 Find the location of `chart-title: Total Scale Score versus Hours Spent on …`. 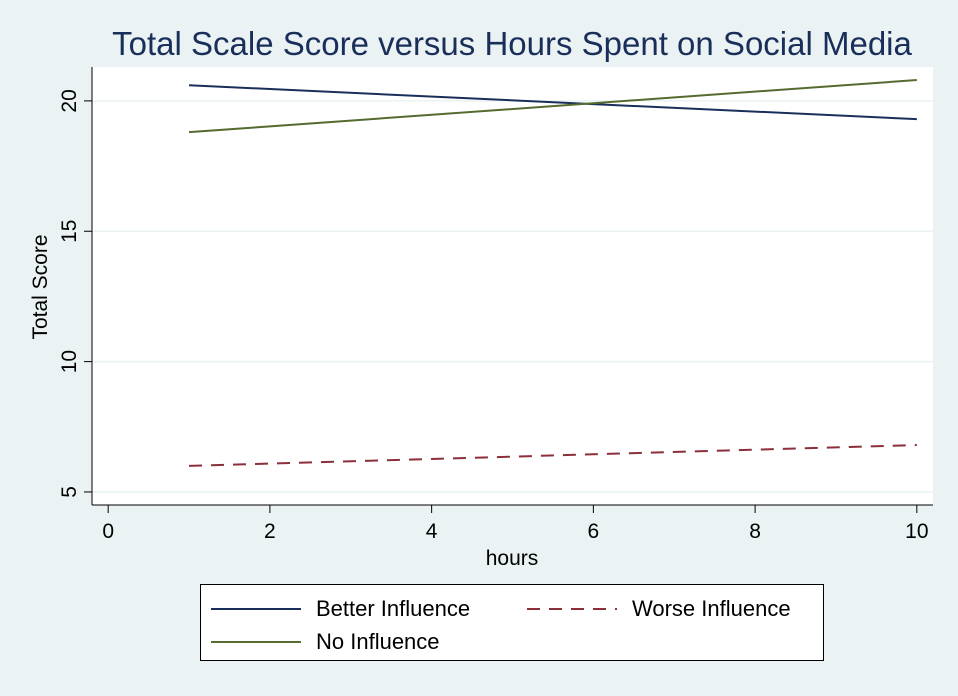

chart-title: Total Scale Score versus Hours Spent on … is located at coordinates (512, 43).